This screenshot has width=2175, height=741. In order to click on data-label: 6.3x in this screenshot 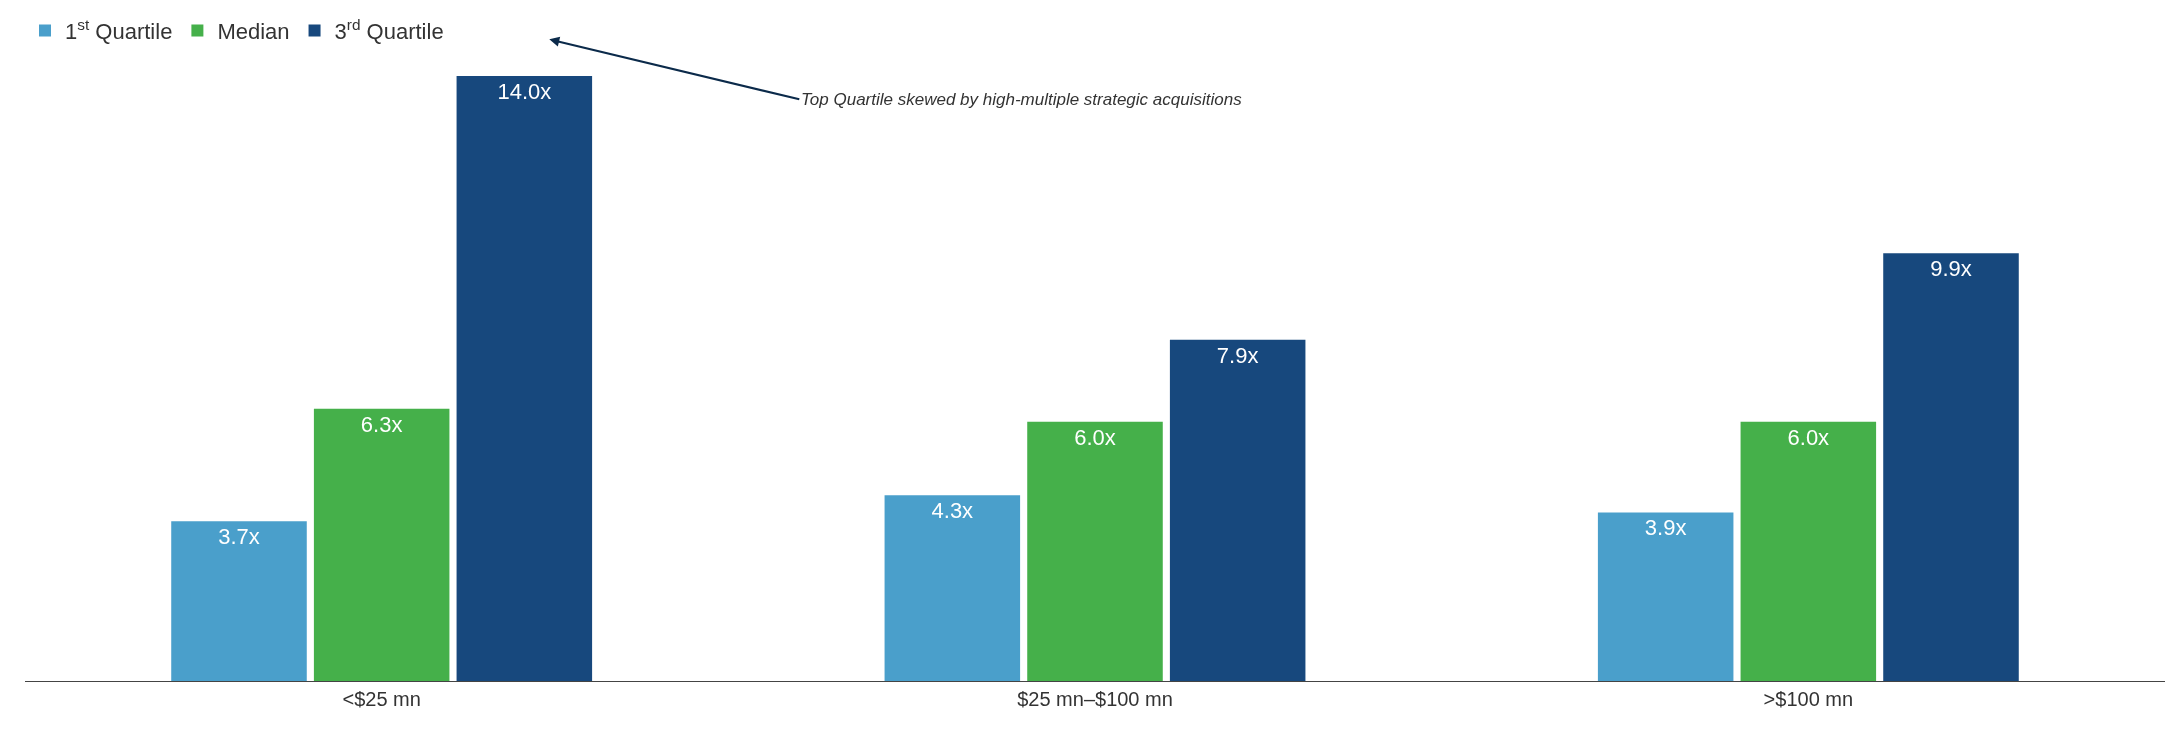, I will do `click(381, 424)`.